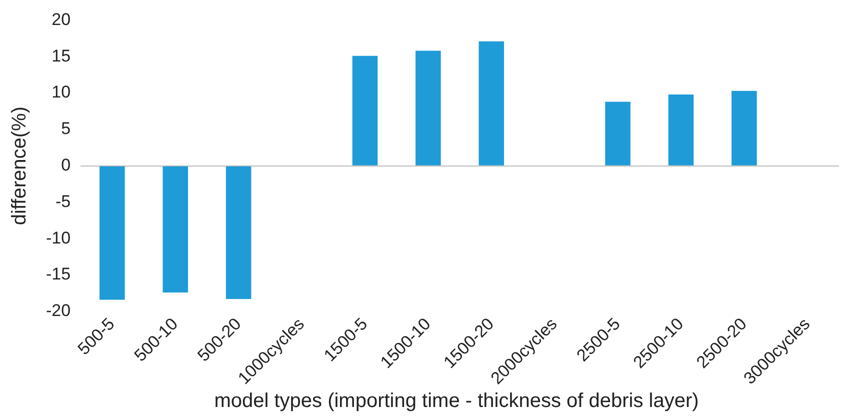  What do you see at coordinates (61, 19) in the screenshot?
I see `y-tick-label: 20` at bounding box center [61, 19].